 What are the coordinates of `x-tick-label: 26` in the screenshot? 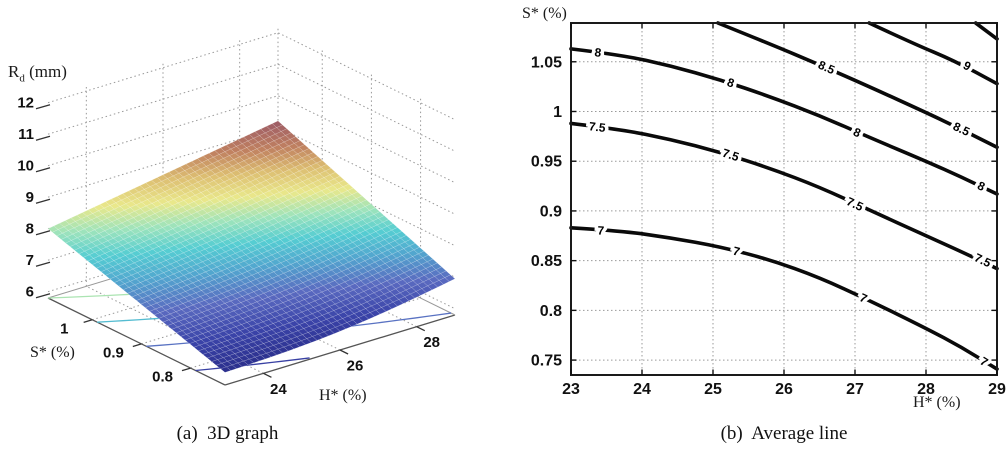 It's located at (784, 389).